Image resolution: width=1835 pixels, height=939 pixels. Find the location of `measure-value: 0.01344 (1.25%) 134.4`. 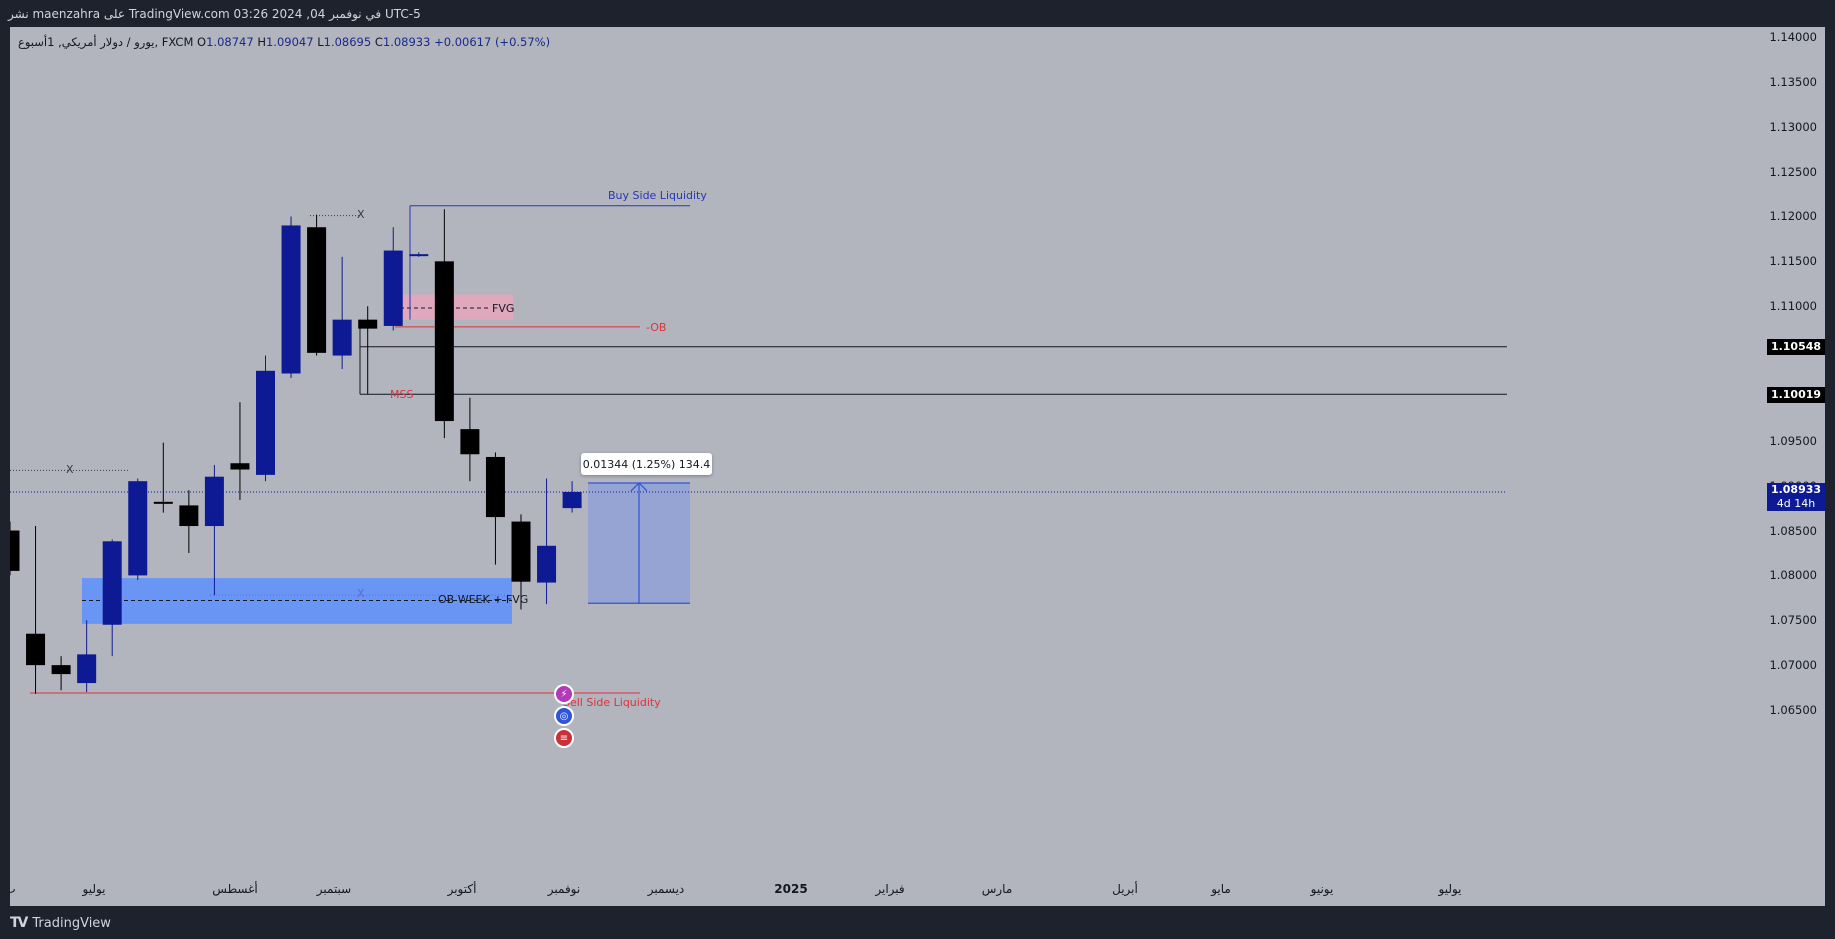

measure-value: 0.01344 (1.25%) 134.4 is located at coordinates (646, 464).